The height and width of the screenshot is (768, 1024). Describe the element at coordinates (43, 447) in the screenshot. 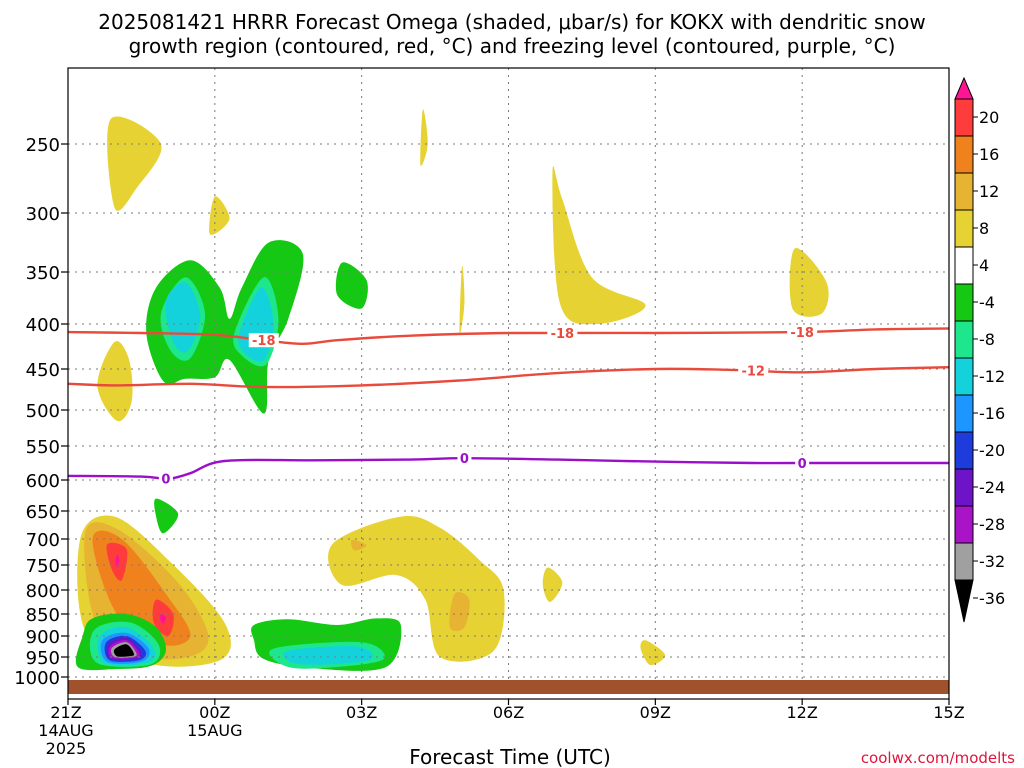

I see `y-tick-label-550: 550` at that location.